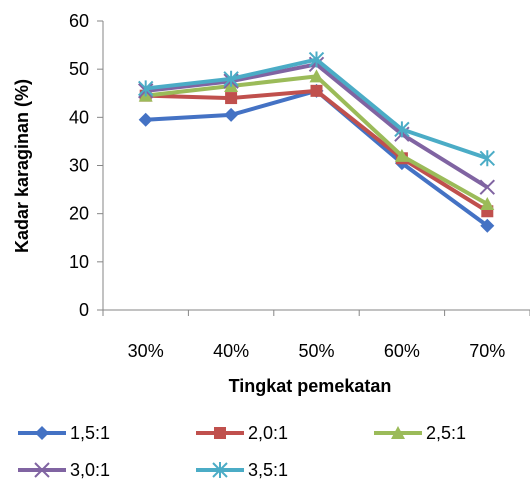 This screenshot has height=489, width=530. What do you see at coordinates (90, 433) in the screenshot?
I see `legend-label: 1,5:1` at bounding box center [90, 433].